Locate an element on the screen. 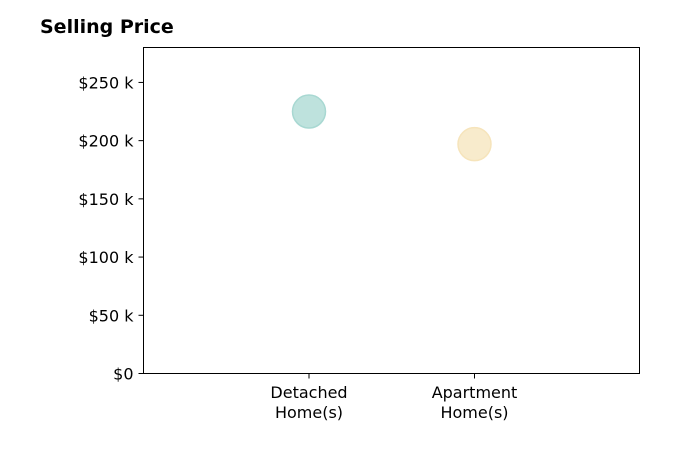  x-tick-label: Apartment is located at coordinates (475, 392).